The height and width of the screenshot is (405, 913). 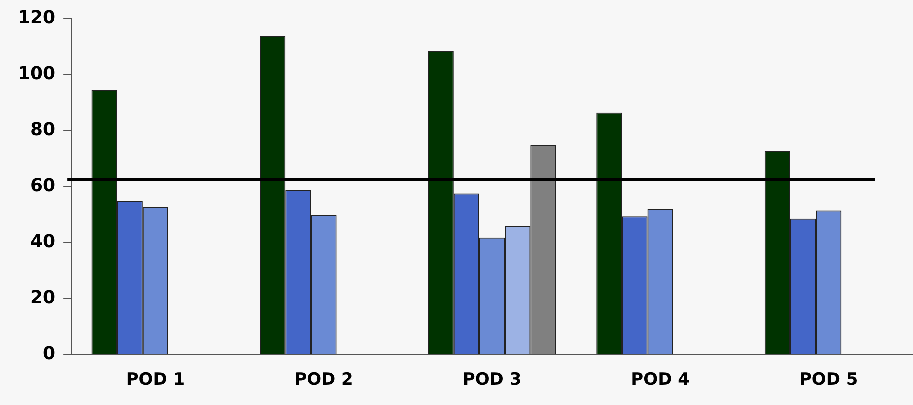 I want to click on y-tick-label: 100, so click(x=37, y=73).